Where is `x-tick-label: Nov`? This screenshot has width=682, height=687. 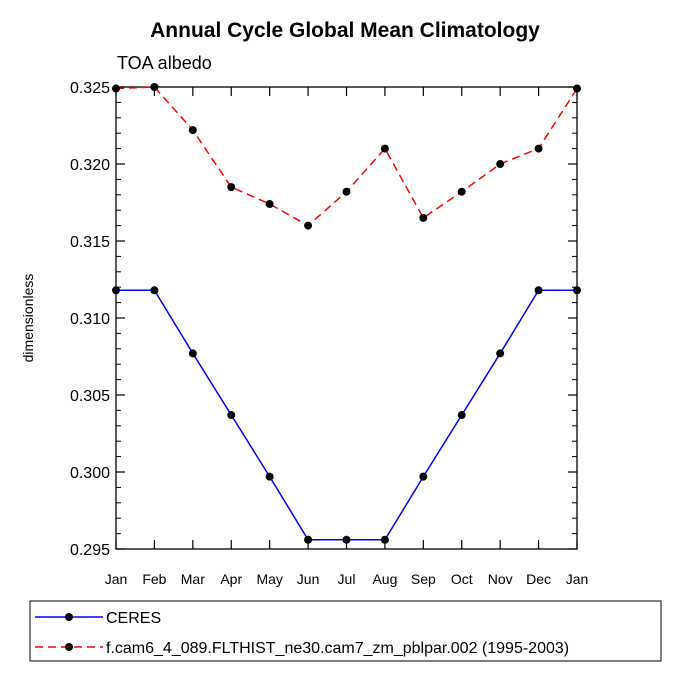
x-tick-label: Nov is located at coordinates (500, 579).